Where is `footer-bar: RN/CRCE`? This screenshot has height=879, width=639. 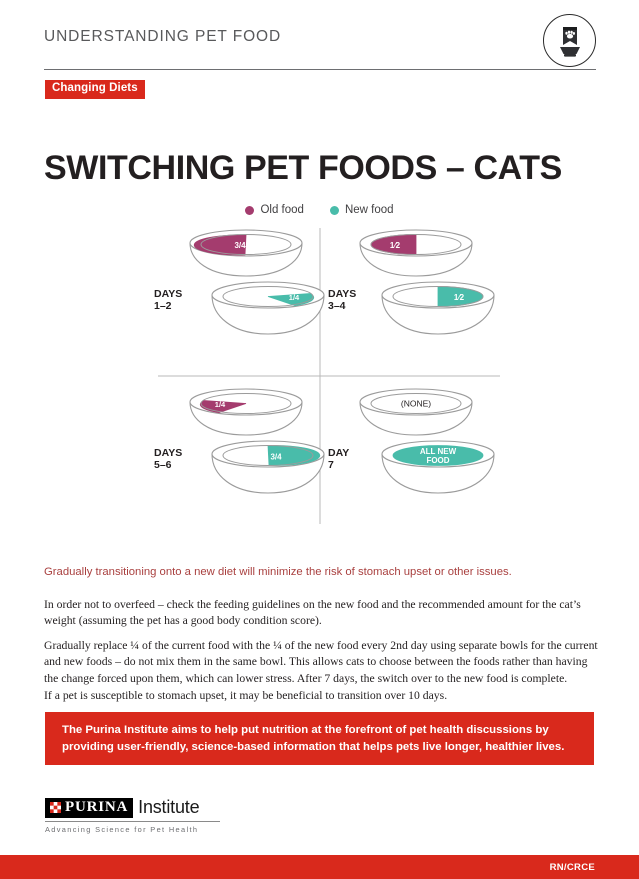 footer-bar: RN/CRCE is located at coordinates (319, 867).